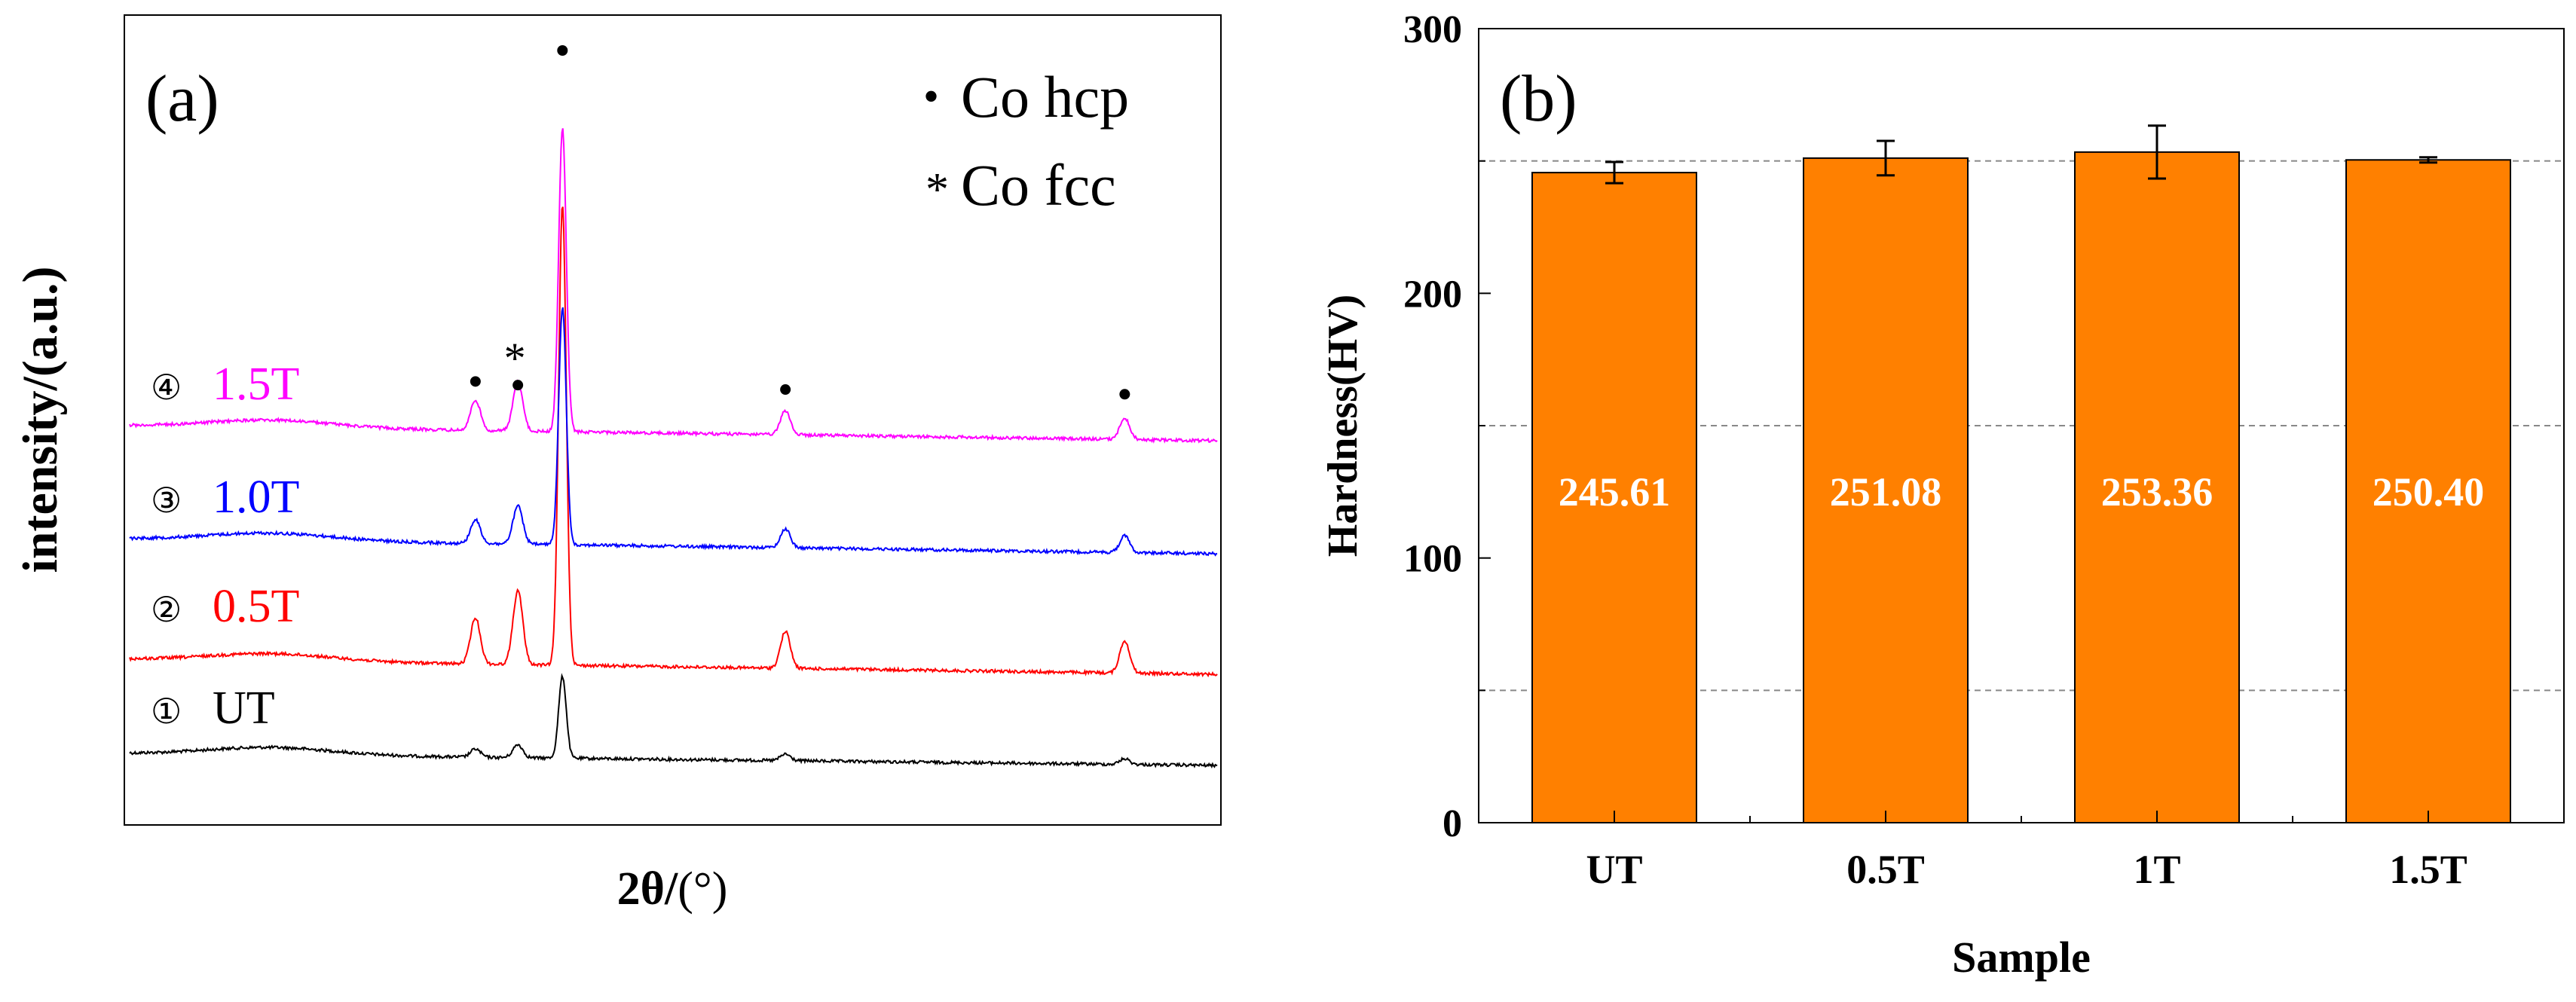  I want to click on hardness-y-tick-label: 300, so click(1432, 29).